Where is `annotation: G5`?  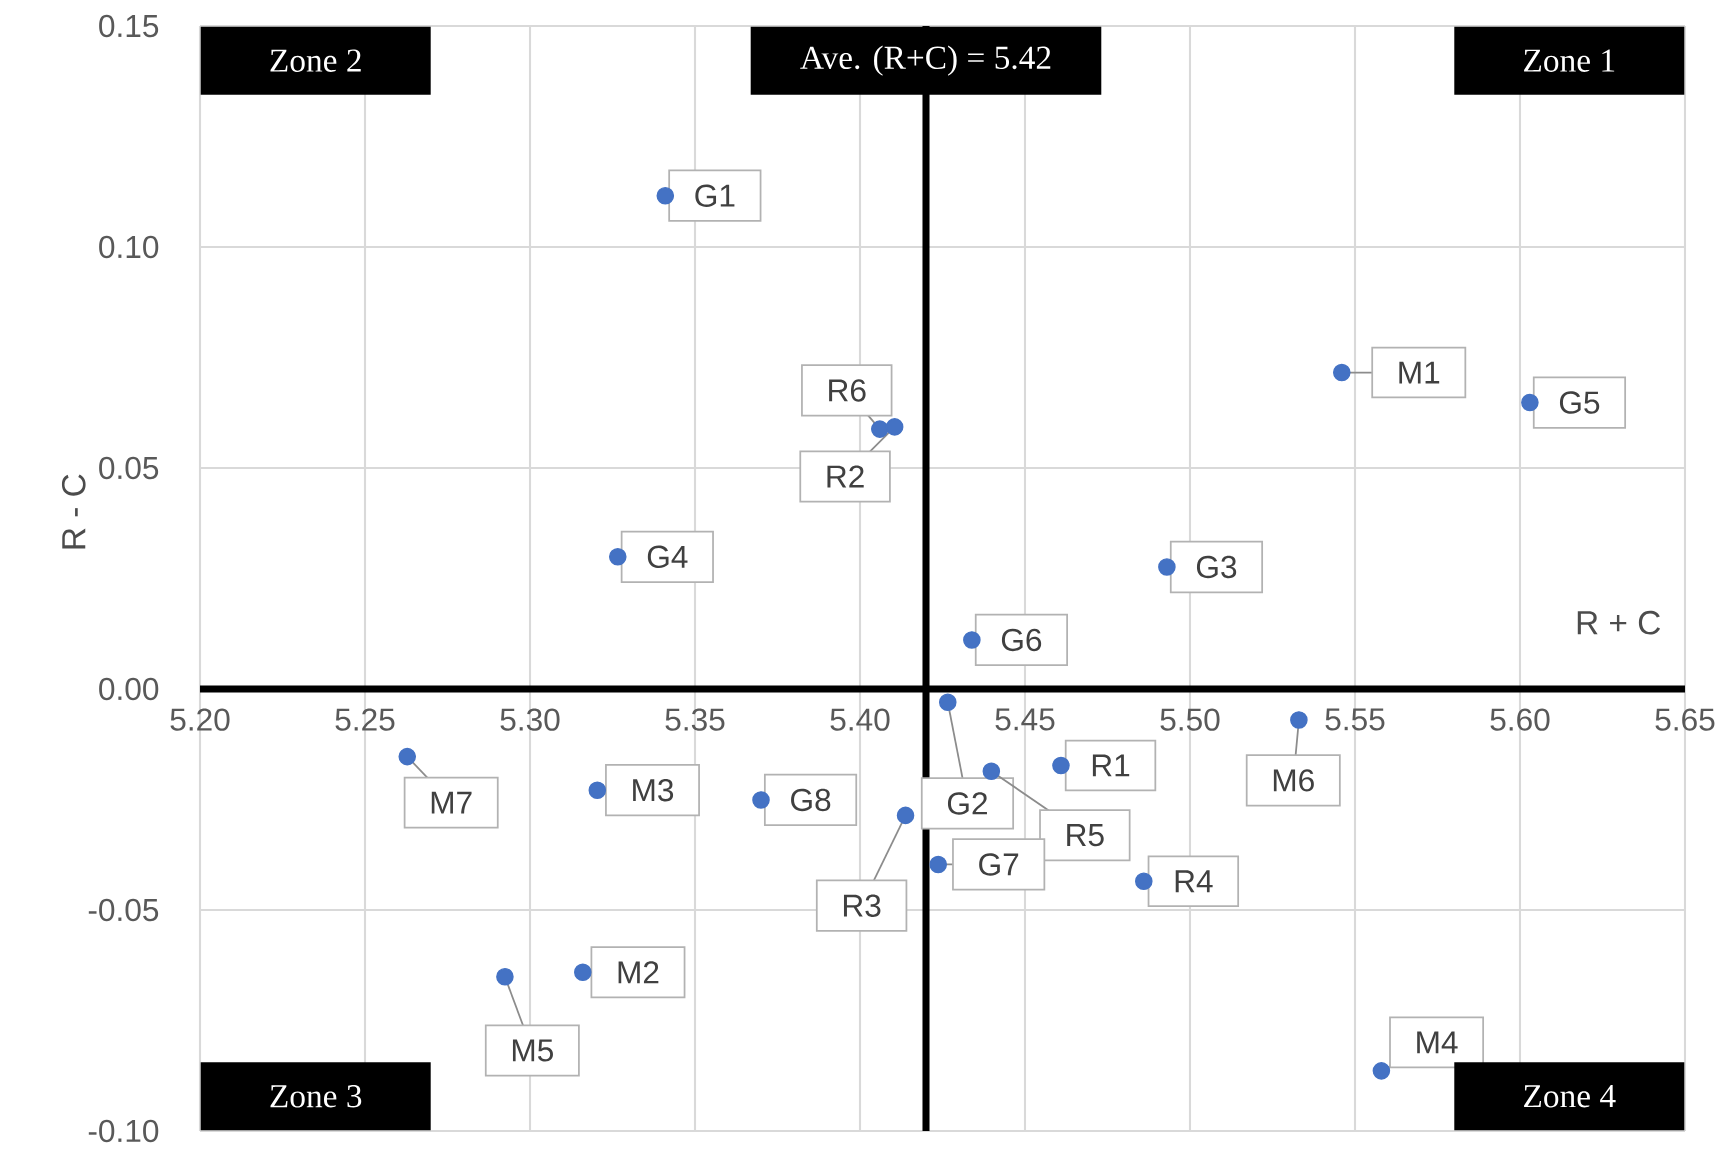
annotation: G5 is located at coordinates (1579, 402).